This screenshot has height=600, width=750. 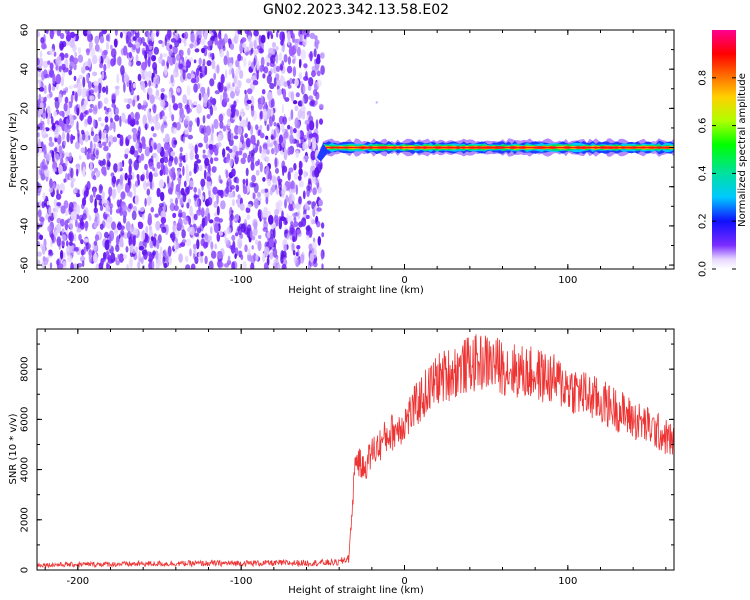 What do you see at coordinates (356, 590) in the screenshot?
I see `snr-xlabel: Height of straight line (km)` at bounding box center [356, 590].